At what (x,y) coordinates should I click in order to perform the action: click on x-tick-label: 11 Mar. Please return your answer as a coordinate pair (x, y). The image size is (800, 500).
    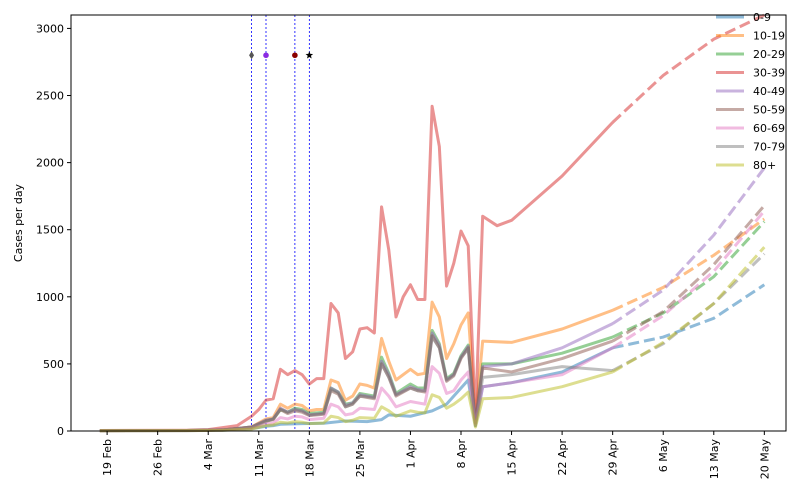
    Looking at the image, I should click on (259, 458).